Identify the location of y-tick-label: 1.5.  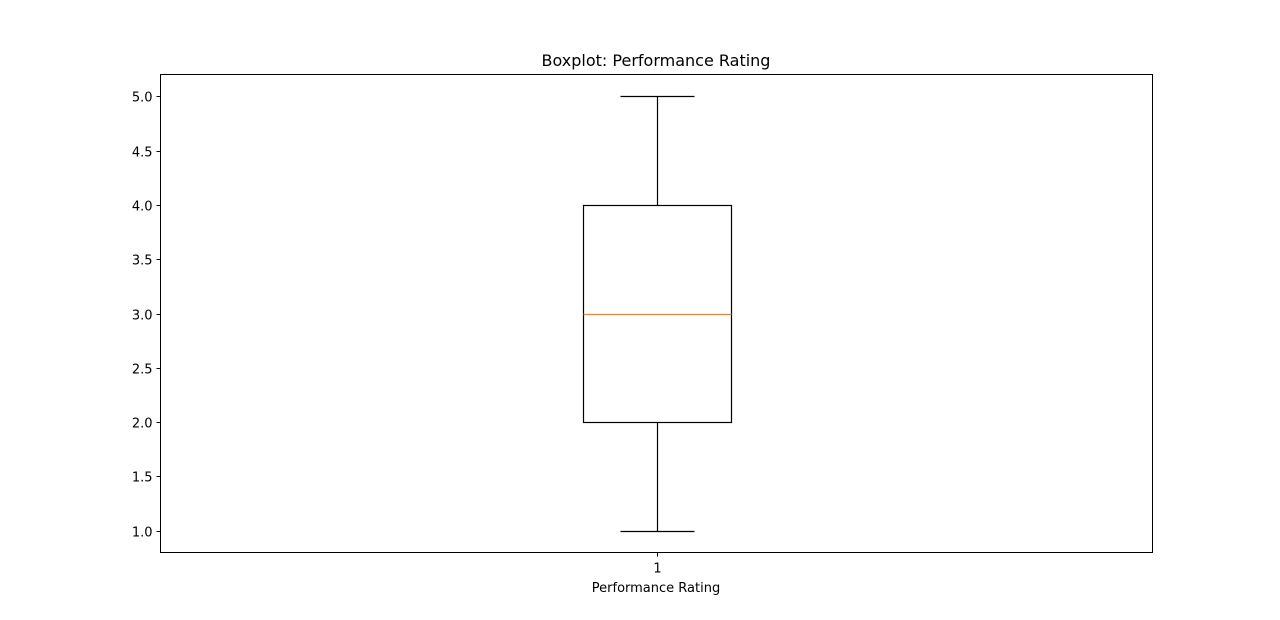
(142, 478).